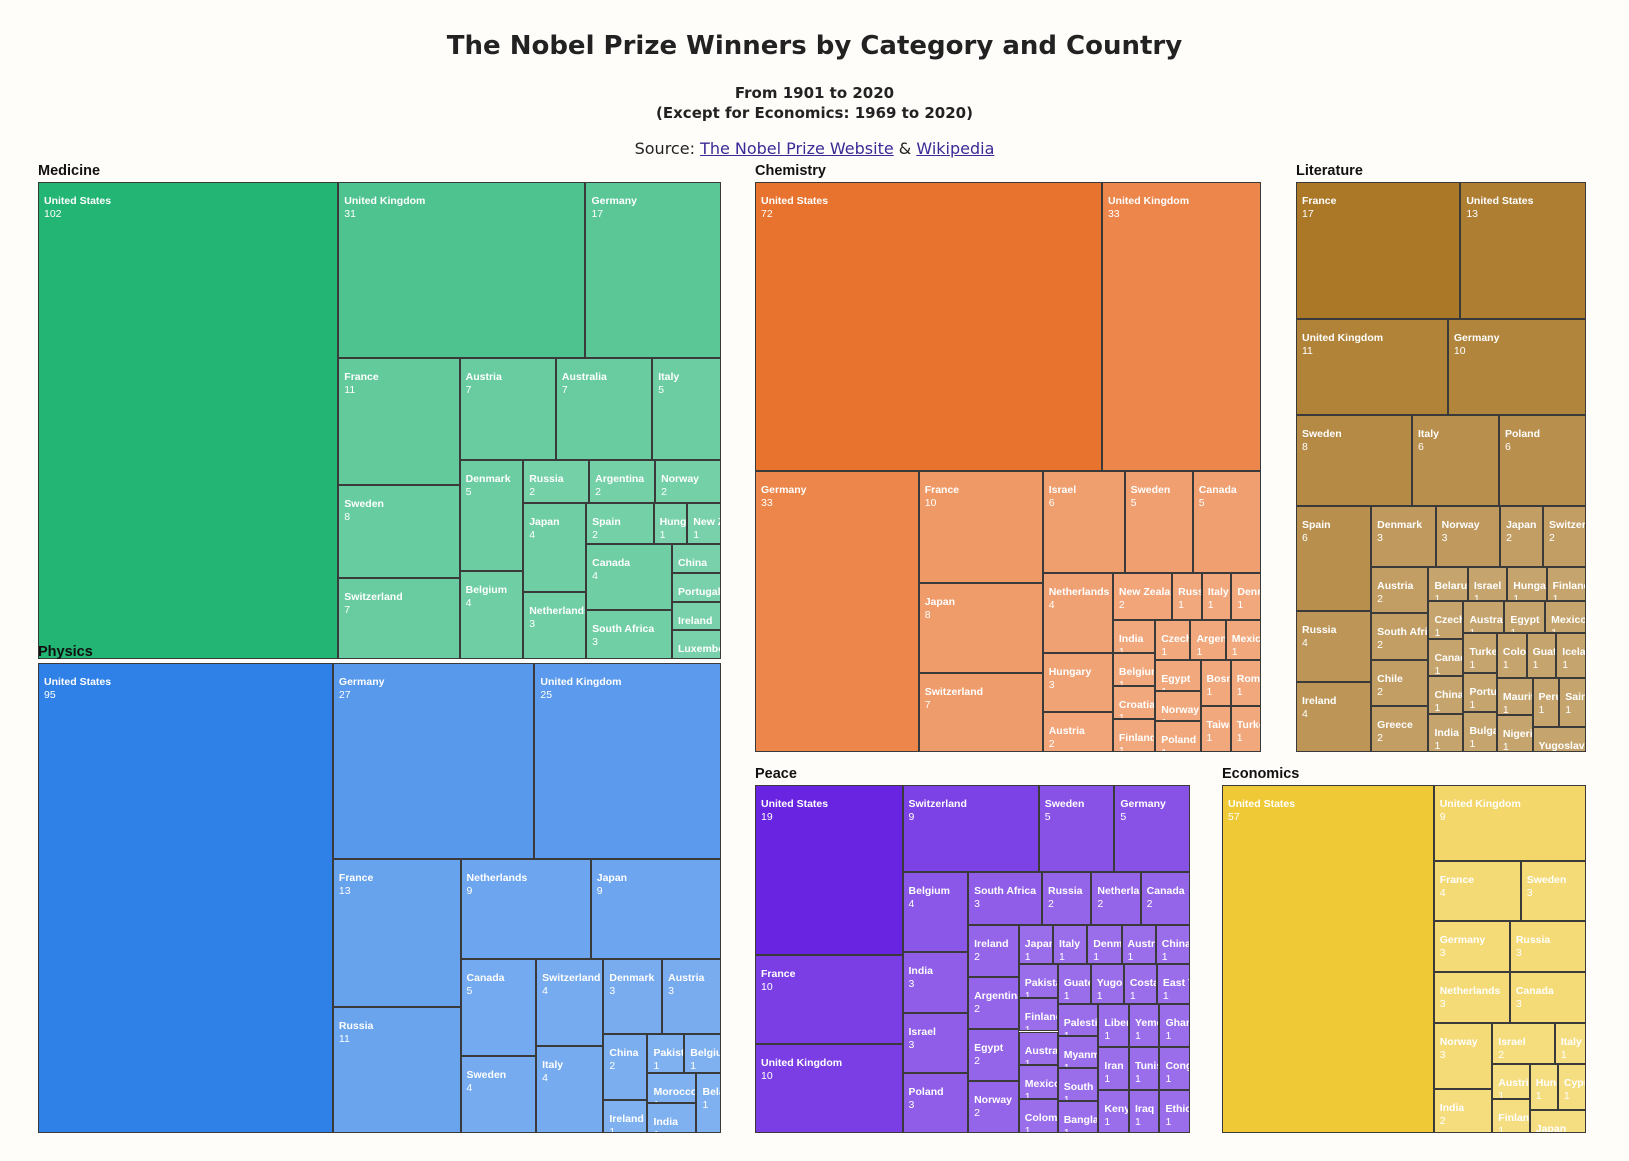 This screenshot has width=1629, height=1161. I want to click on economics-tile-india: India 2, so click(1463, 1110).